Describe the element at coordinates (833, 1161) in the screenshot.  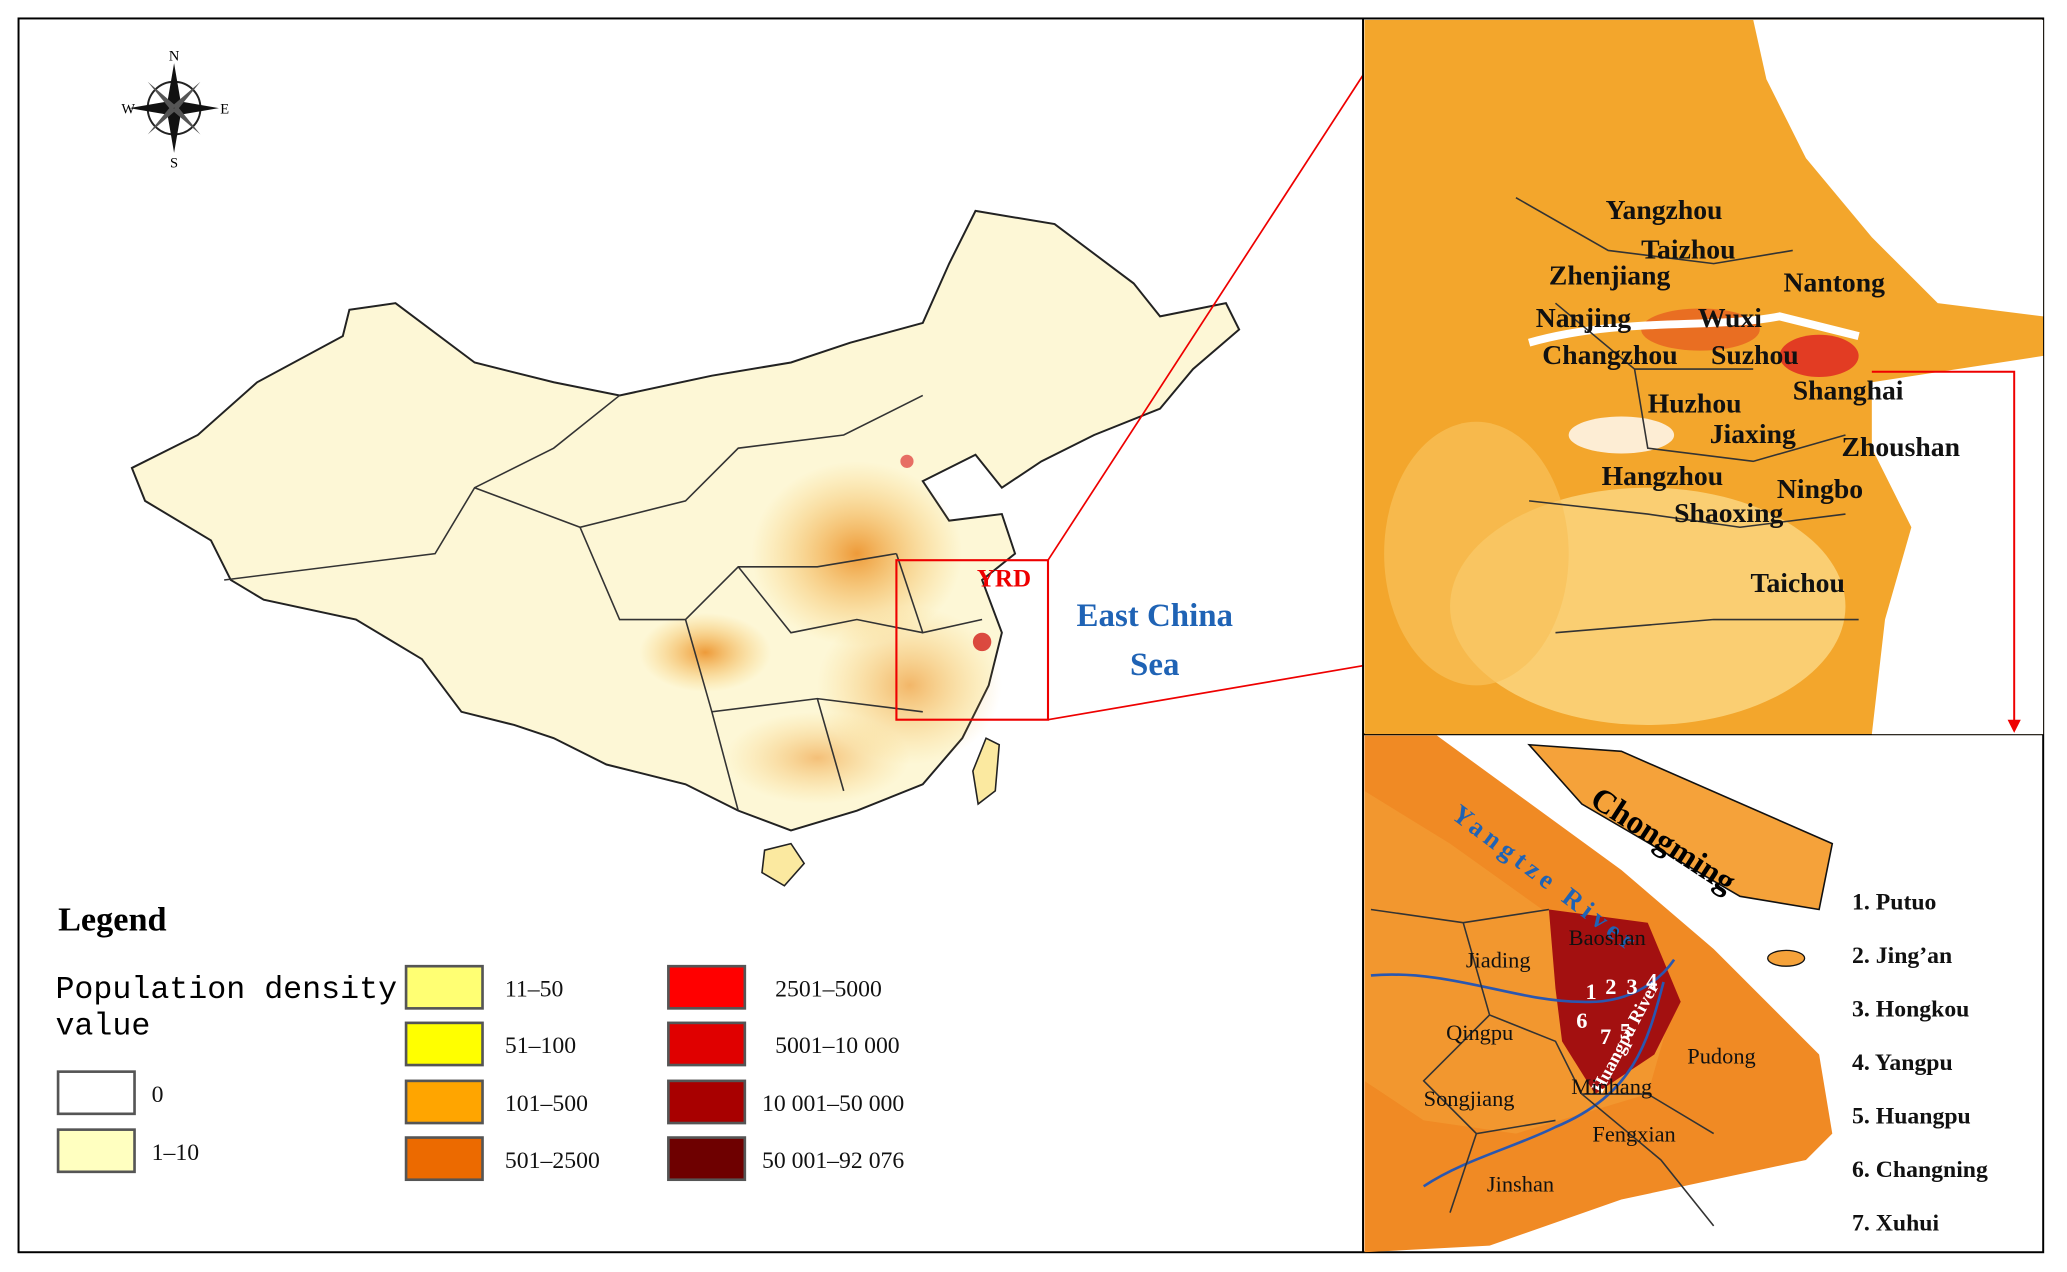
I see `legend-label: 50 001–92 076` at that location.